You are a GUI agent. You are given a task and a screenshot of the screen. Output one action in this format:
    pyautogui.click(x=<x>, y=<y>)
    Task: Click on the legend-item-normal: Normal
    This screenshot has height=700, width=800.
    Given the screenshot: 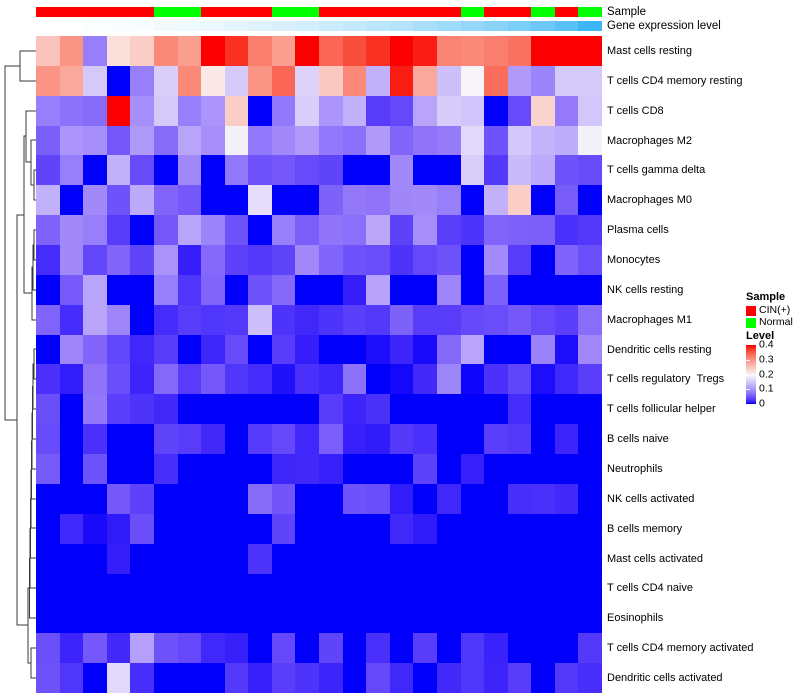 What is the action you would take?
    pyautogui.click(x=773, y=322)
    